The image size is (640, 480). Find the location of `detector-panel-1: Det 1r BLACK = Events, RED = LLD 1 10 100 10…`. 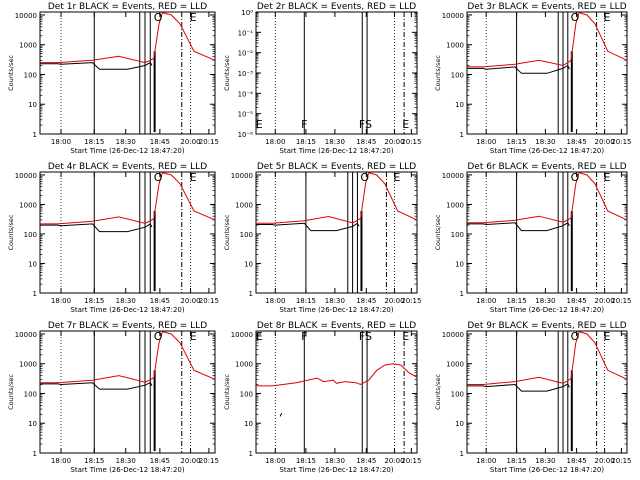

detector-panel-1: Det 1r BLACK = Events, RED = LLD 1 10 100 10… is located at coordinates (113, 78).